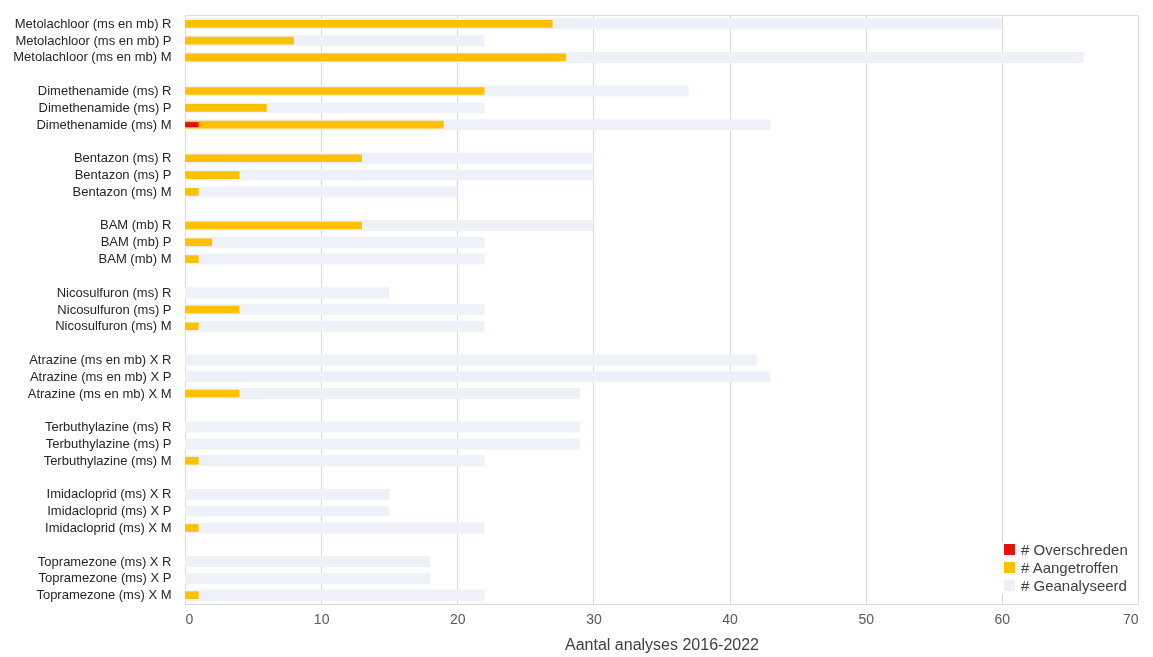 The width and height of the screenshot is (1153, 657). I want to click on y-tick-label: Atrazine (ms en mb) X M, so click(99, 393).